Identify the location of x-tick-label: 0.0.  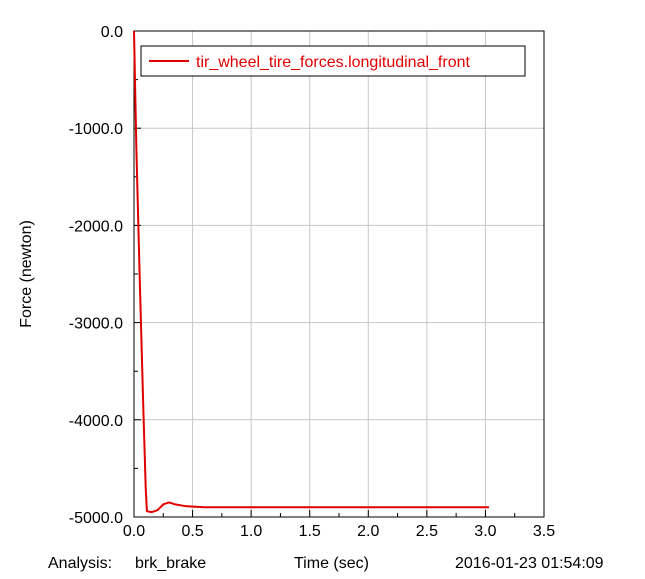
(134, 531).